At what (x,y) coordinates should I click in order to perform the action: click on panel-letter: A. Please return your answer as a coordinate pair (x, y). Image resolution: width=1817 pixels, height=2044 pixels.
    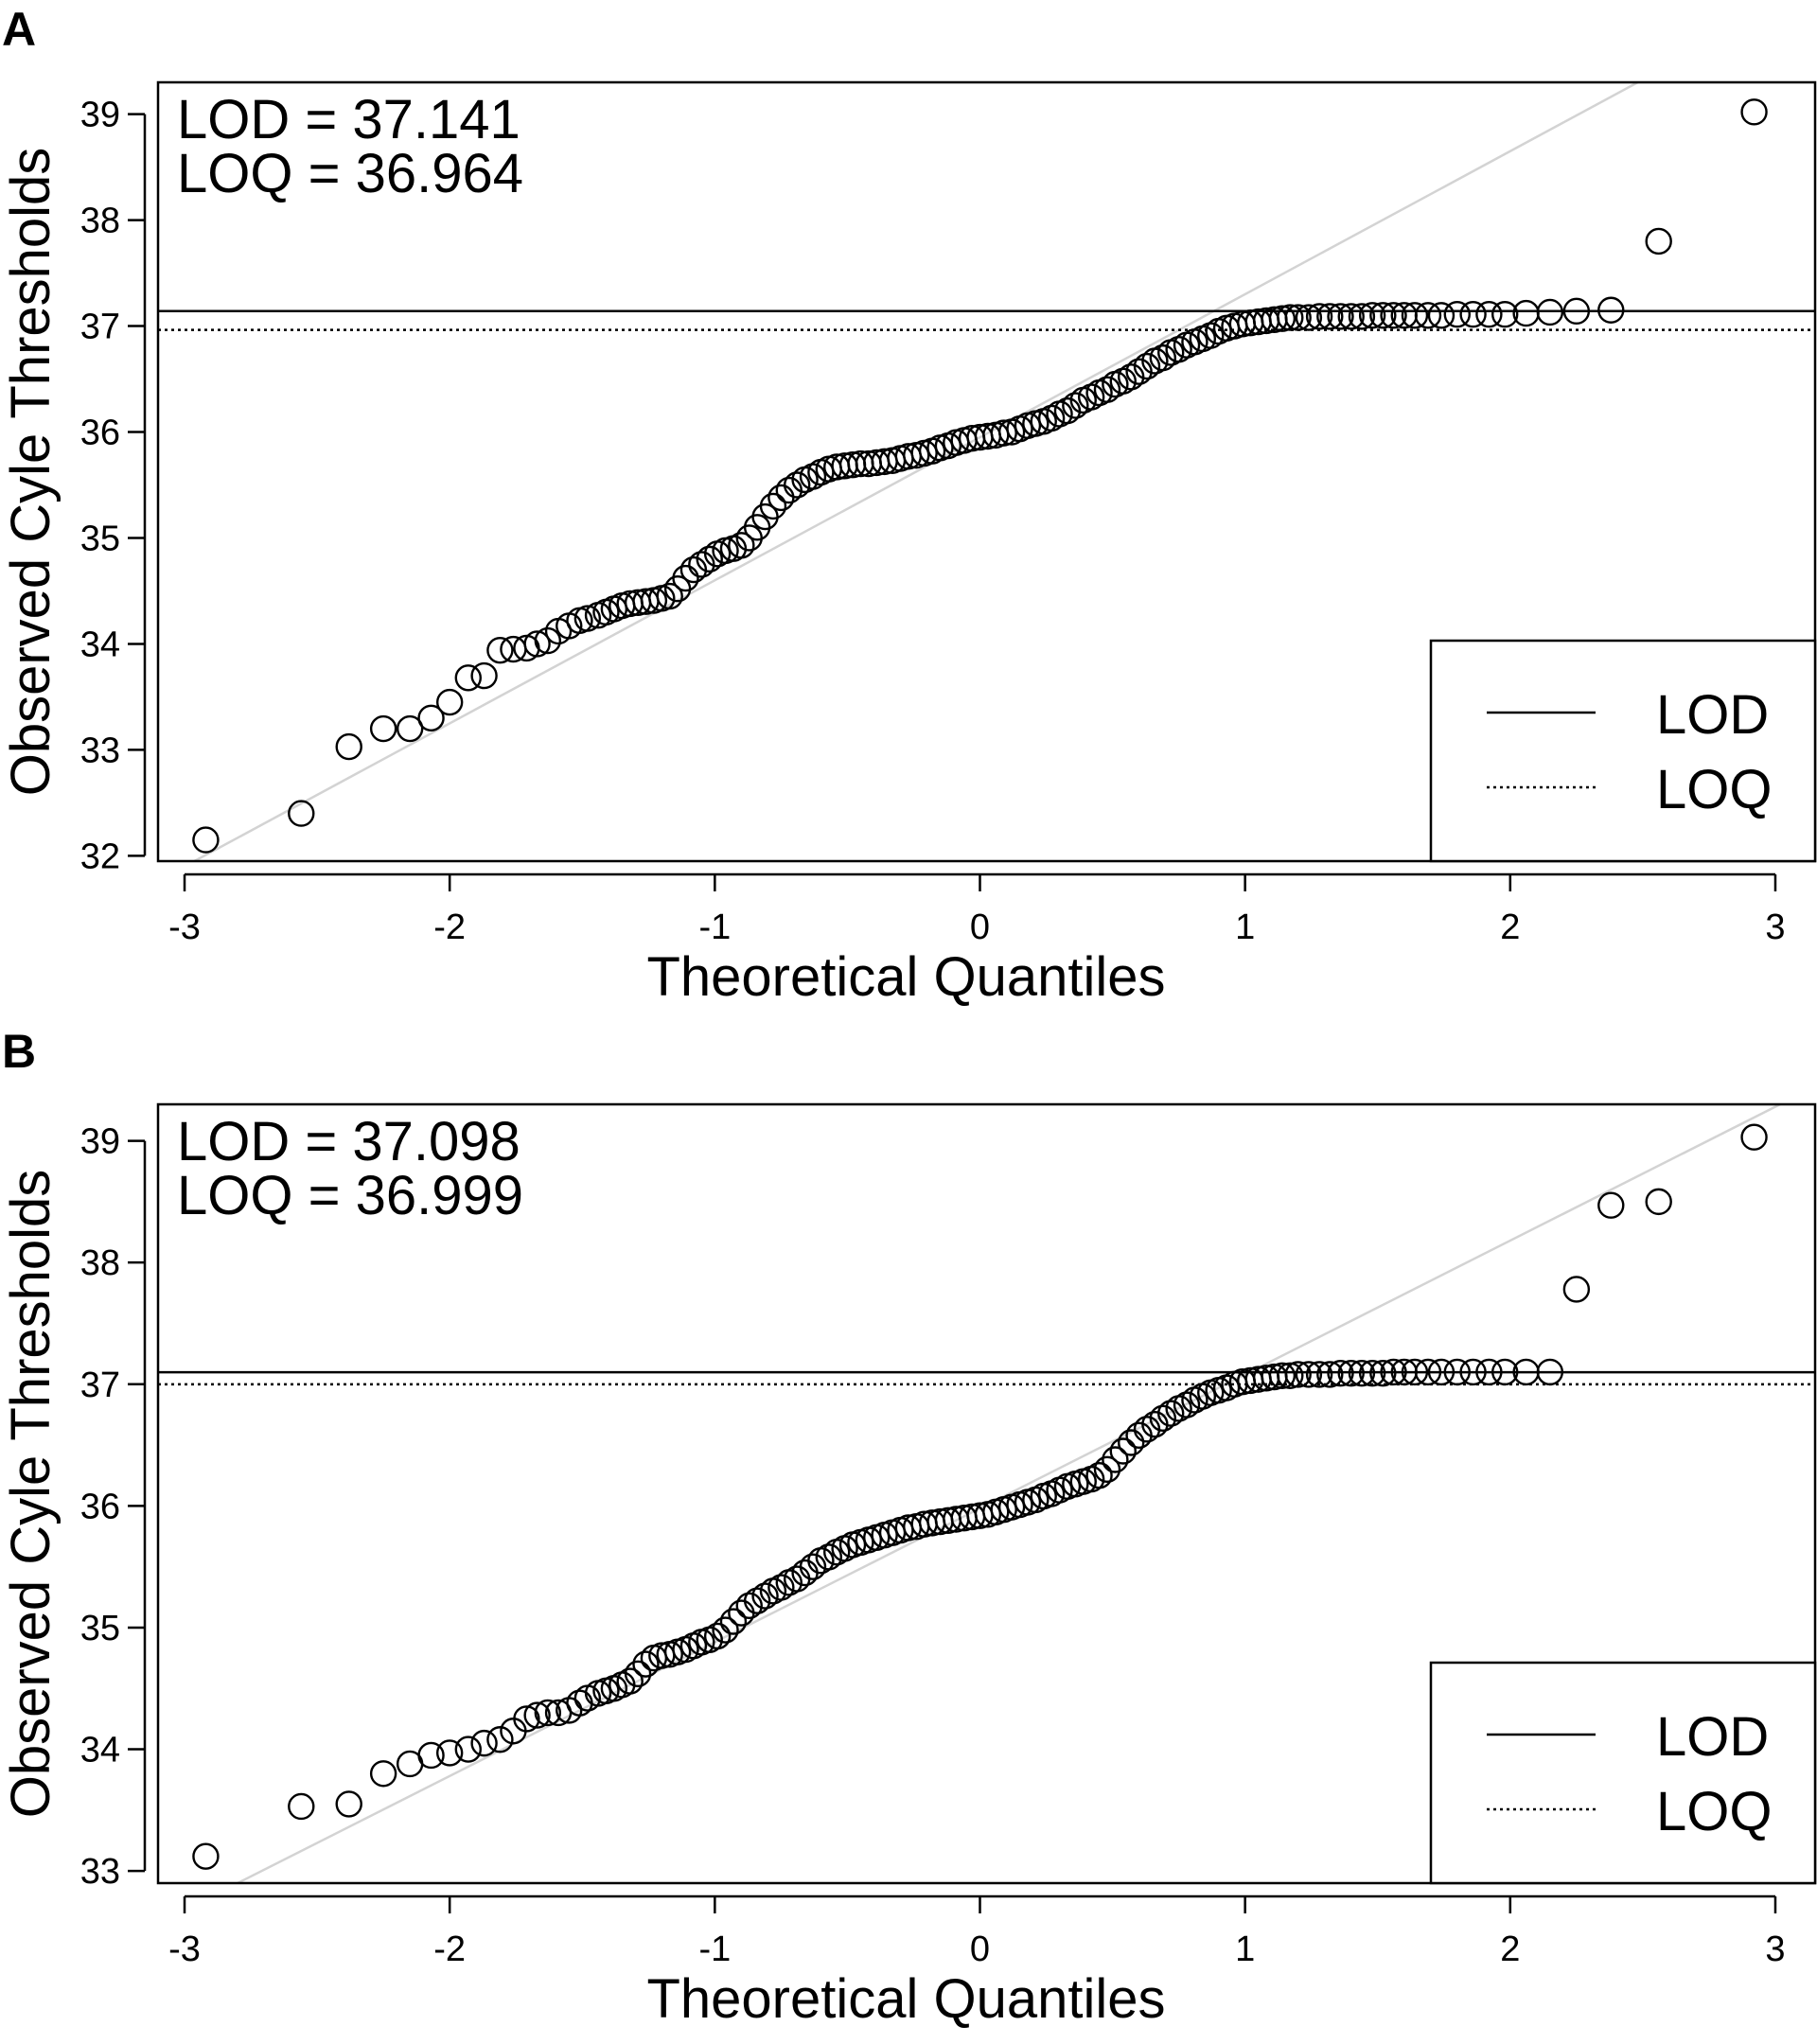
    Looking at the image, I should click on (19, 29).